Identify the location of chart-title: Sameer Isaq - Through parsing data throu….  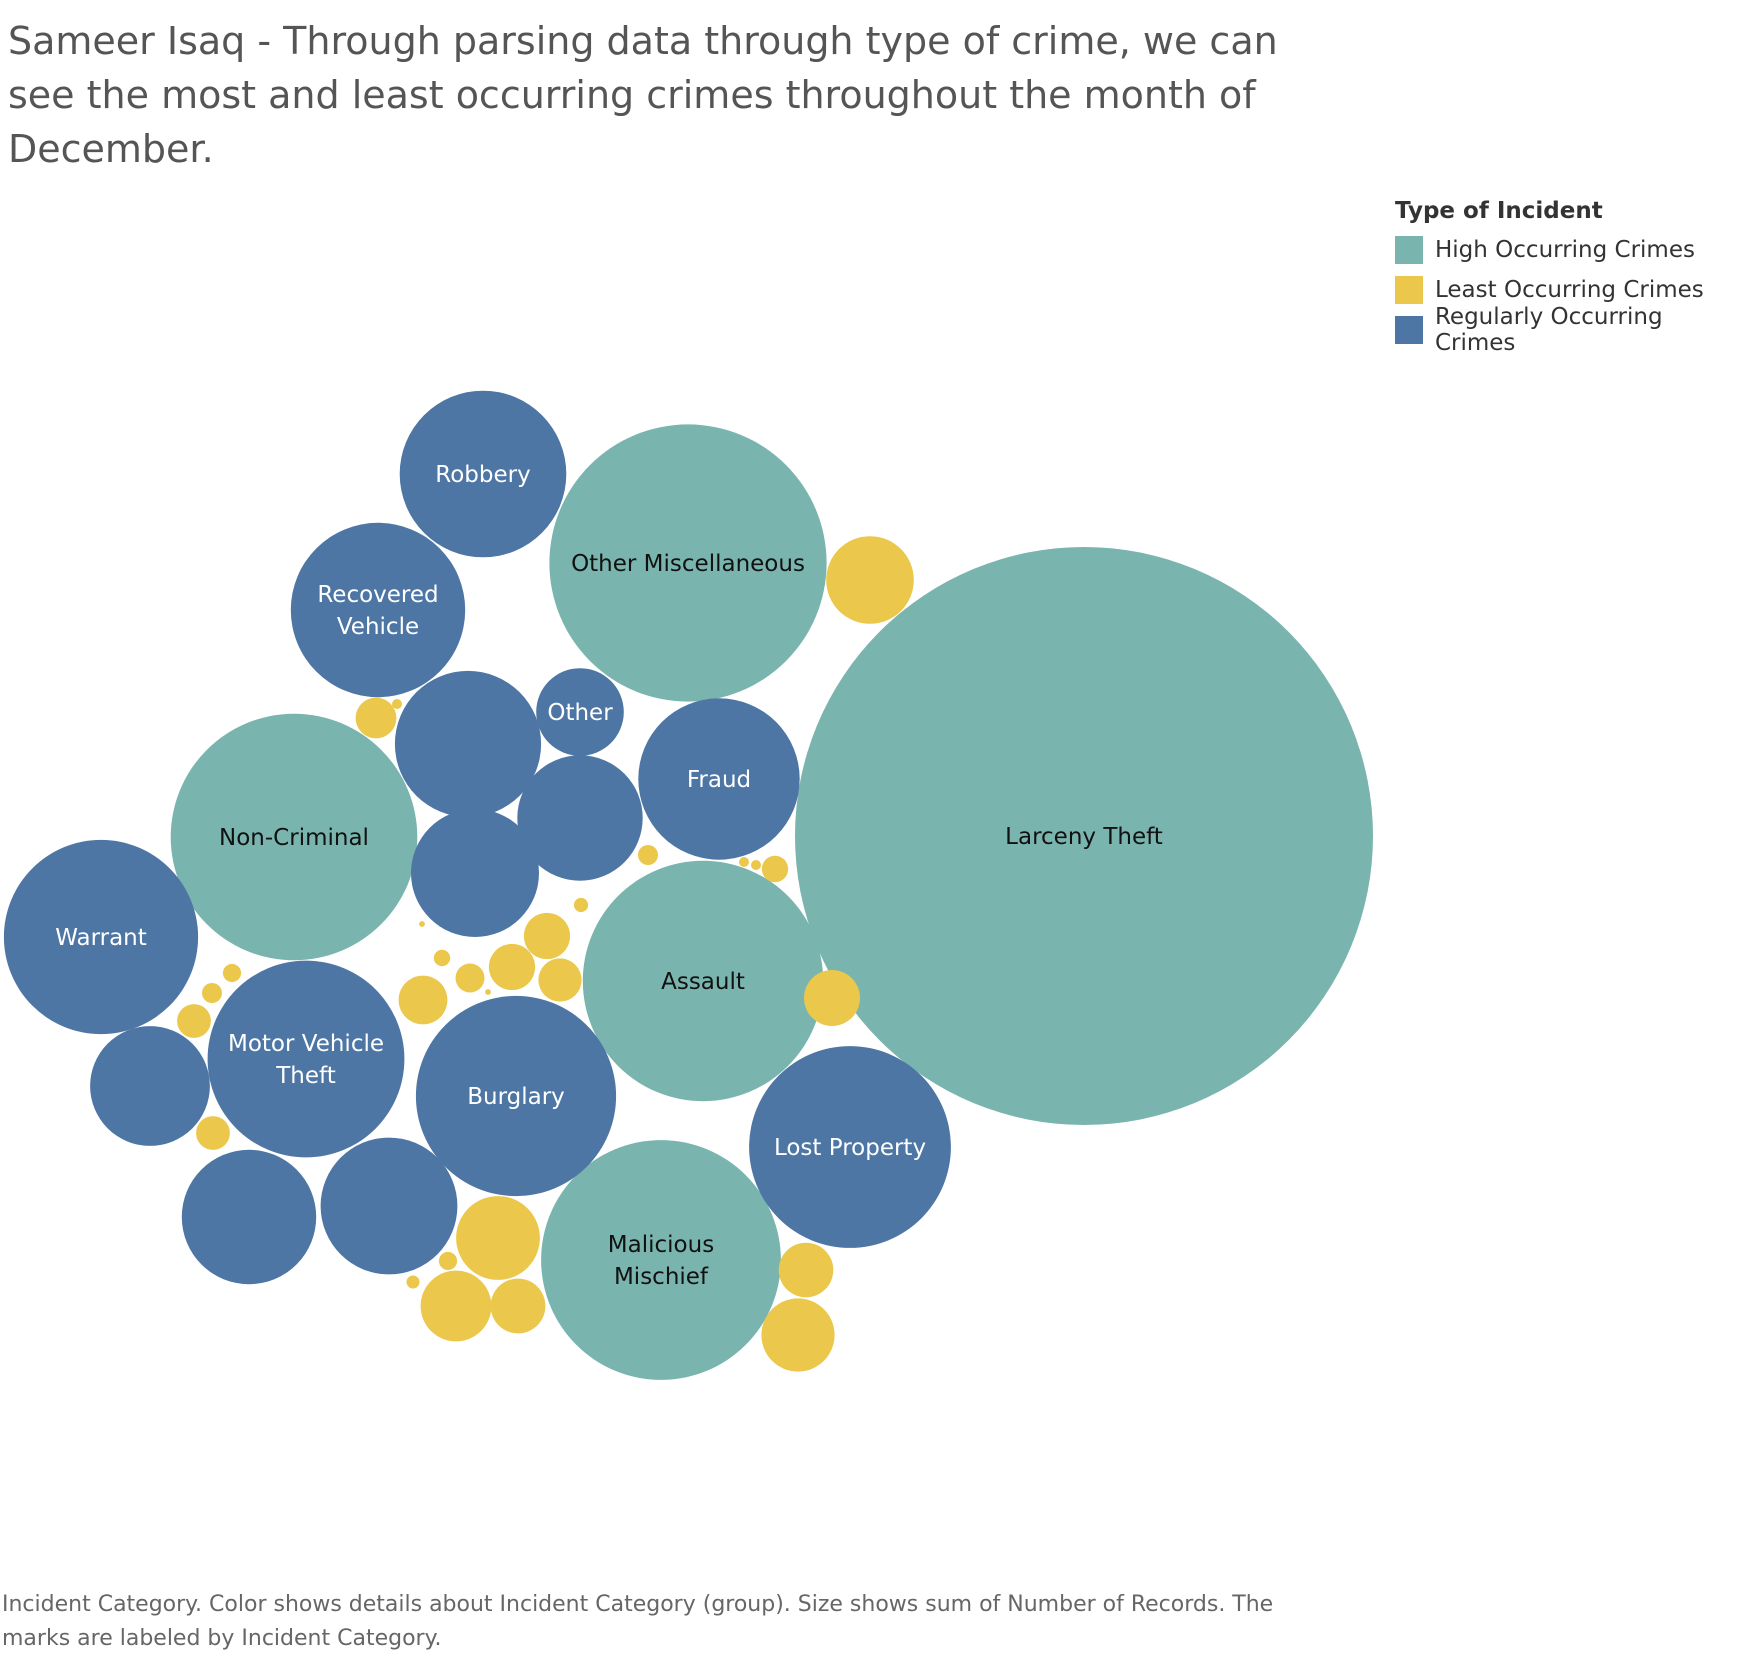
(643, 95).